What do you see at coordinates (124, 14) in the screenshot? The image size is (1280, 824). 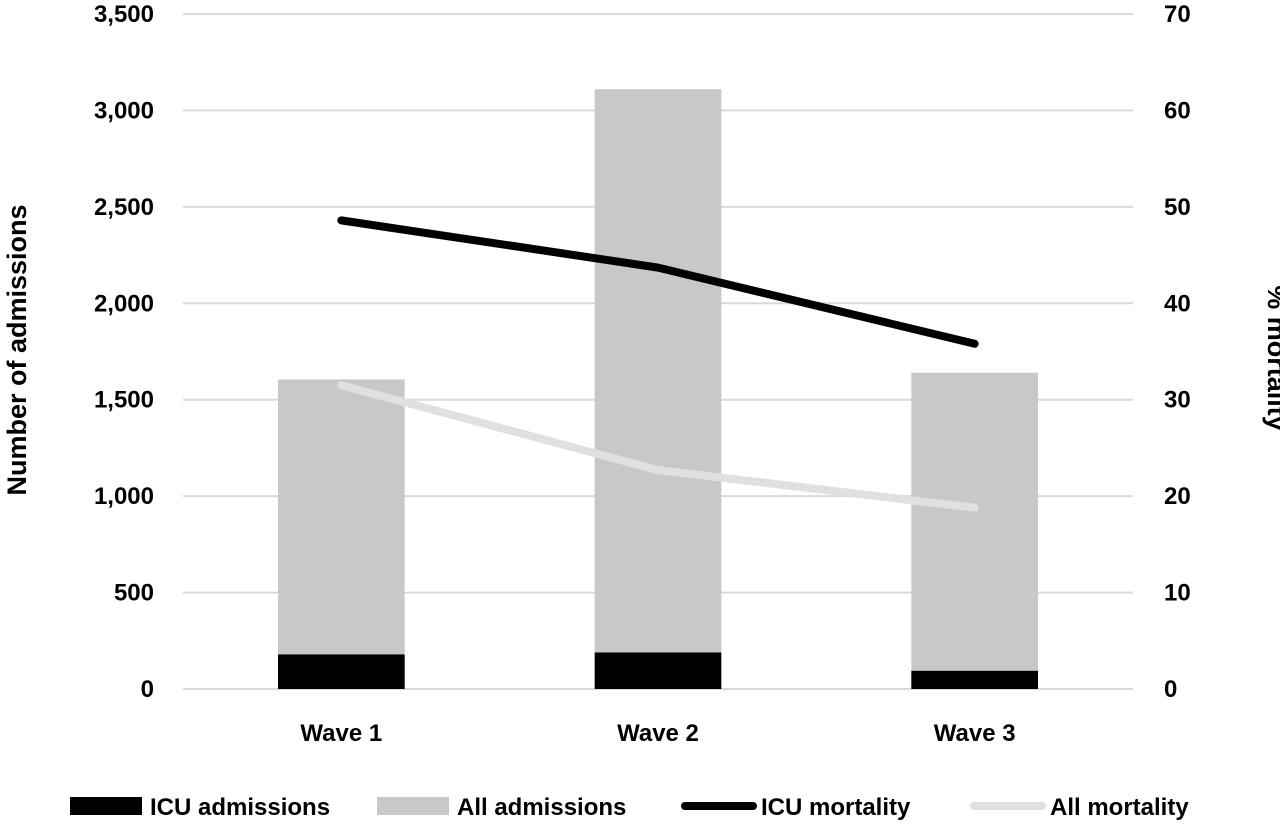 I see `y-tick-label: 3,500` at bounding box center [124, 14].